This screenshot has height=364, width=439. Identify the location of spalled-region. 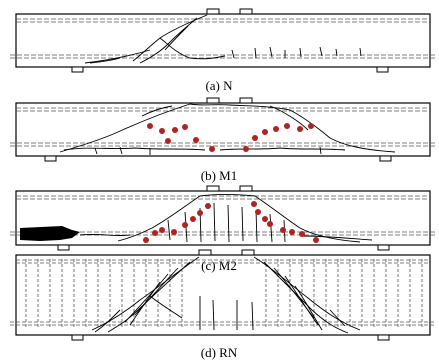
(50, 233).